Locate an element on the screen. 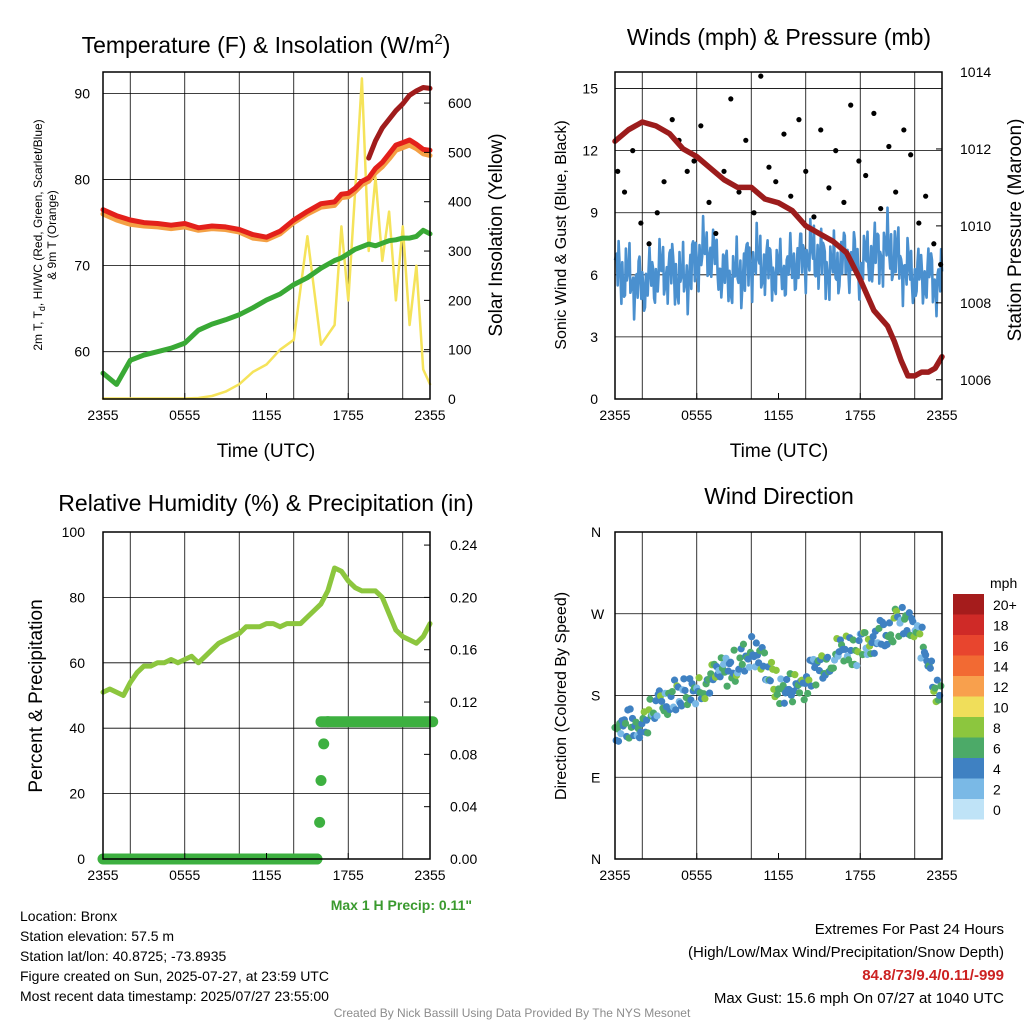  wind-direction-title: Wind Direction is located at coordinates (779, 496).